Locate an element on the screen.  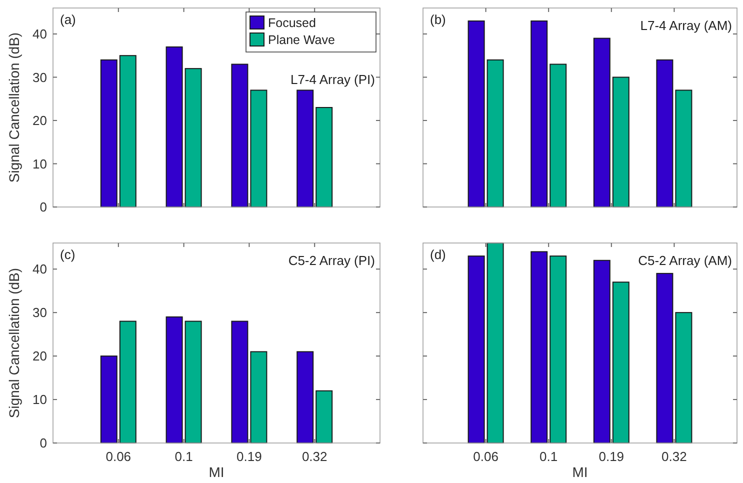
annotation: (a) is located at coordinates (68, 19).